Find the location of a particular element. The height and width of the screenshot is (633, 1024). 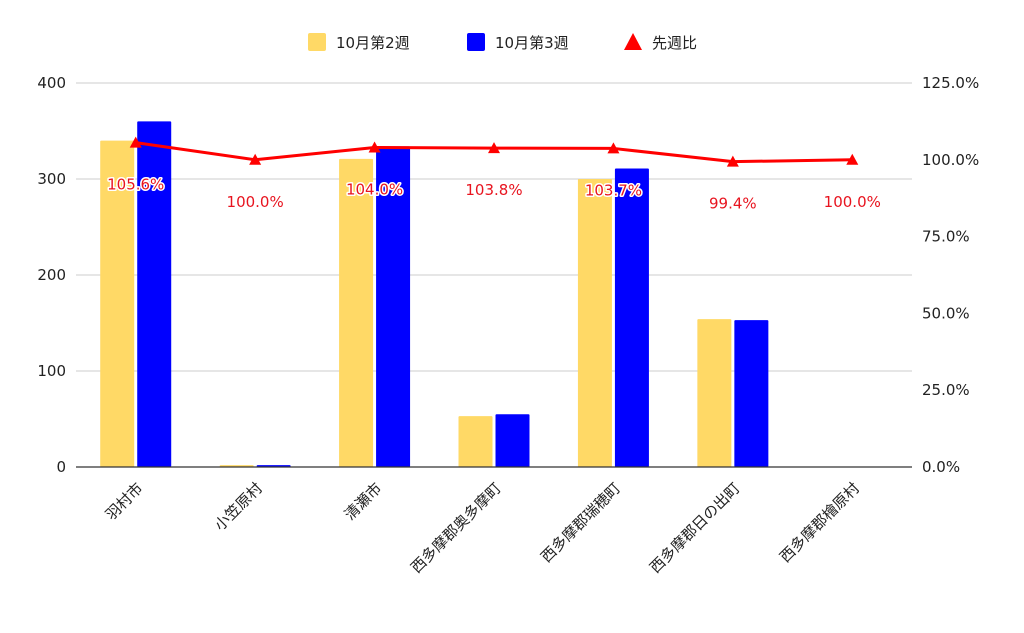

legend-triangle-icon is located at coordinates (633, 41).